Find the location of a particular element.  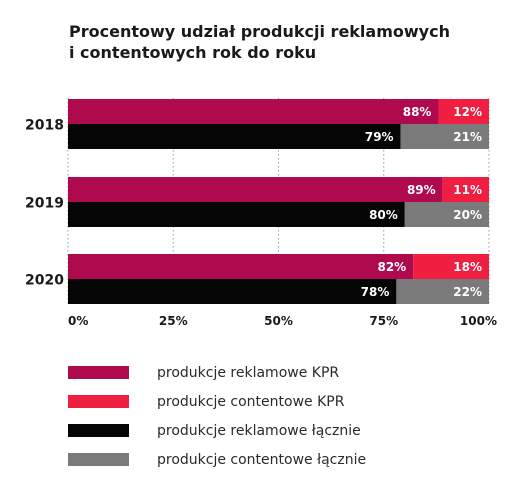

x-tick-label: 0% is located at coordinates (78, 321).